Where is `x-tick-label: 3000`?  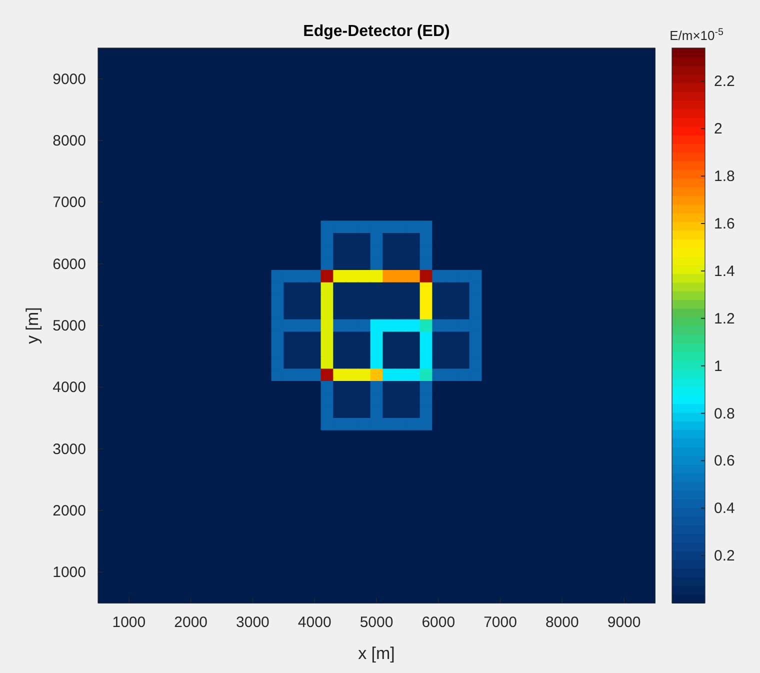
x-tick-label: 3000 is located at coordinates (253, 622).